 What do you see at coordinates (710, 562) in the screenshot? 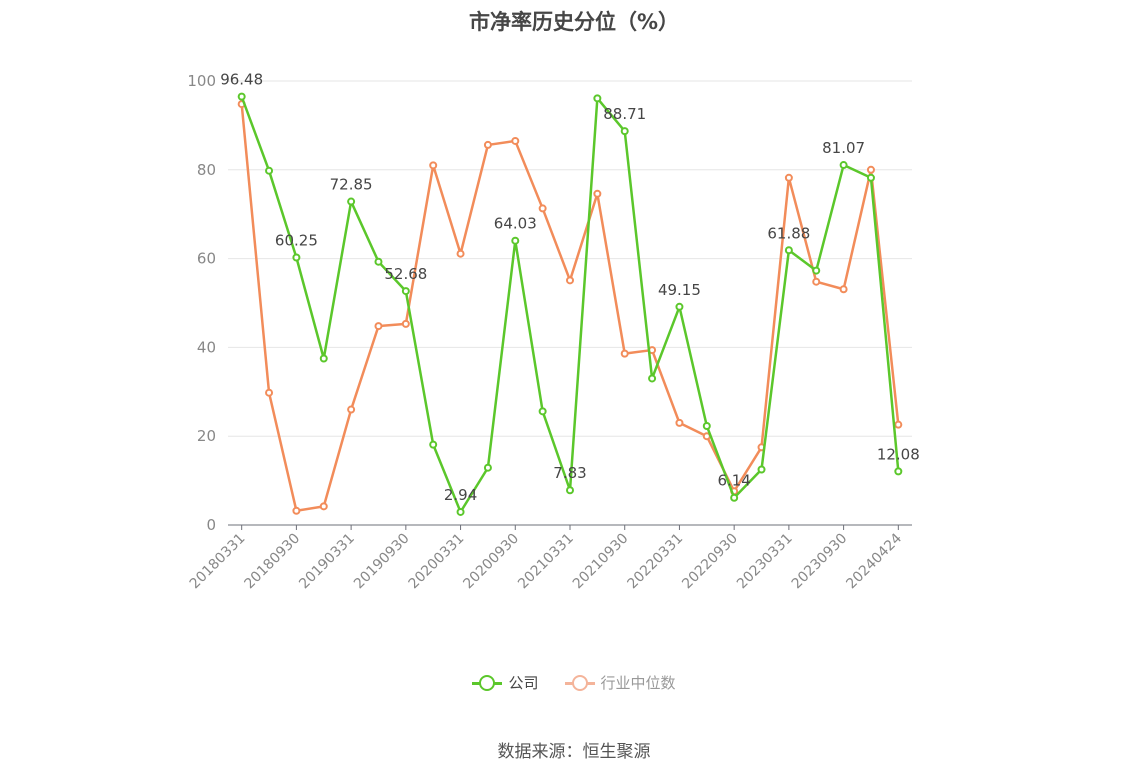
I see `x-tick-label: 20220930` at bounding box center [710, 562].